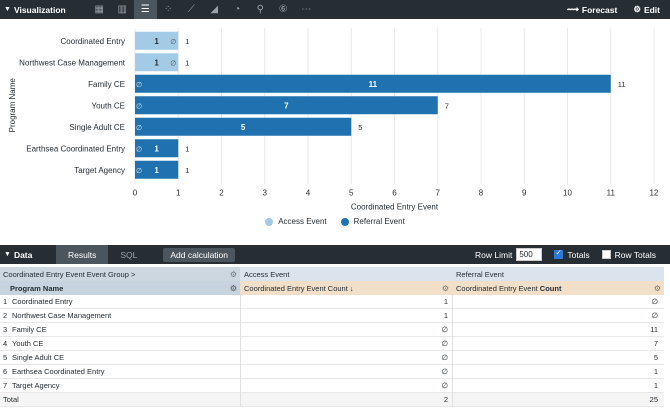 The width and height of the screenshot is (670, 414). I want to click on data-toggle: ▼ Data, so click(30, 255).